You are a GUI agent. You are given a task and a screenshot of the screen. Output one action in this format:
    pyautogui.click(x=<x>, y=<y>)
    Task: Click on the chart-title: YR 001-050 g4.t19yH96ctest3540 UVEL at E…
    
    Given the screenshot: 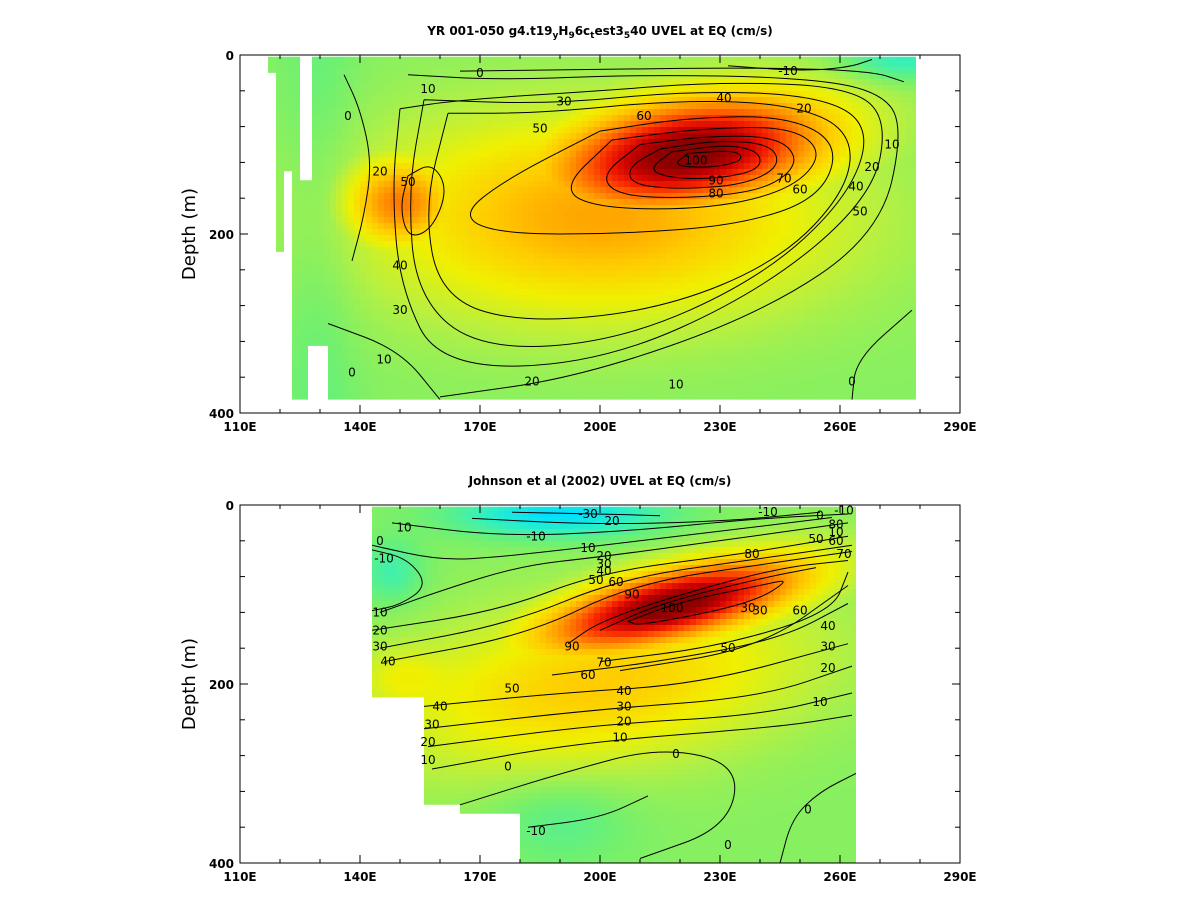 What is the action you would take?
    pyautogui.click(x=599, y=32)
    